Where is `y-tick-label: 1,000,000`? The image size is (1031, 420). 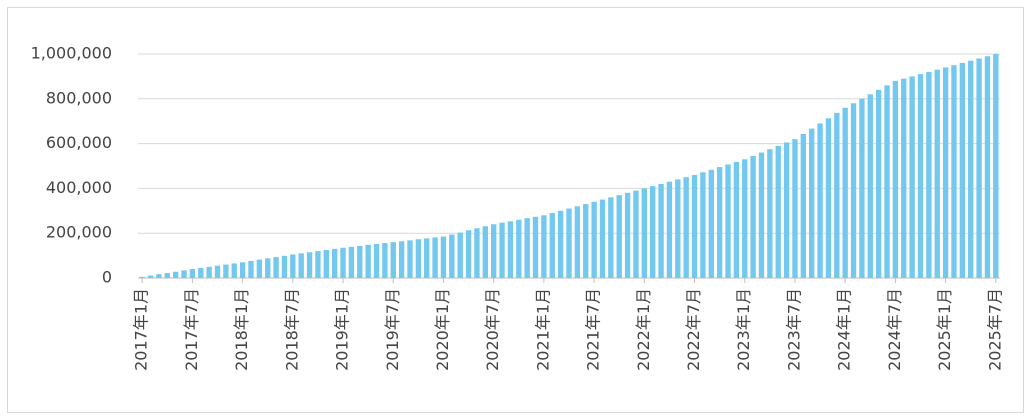
y-tick-label: 1,000,000 is located at coordinates (71, 53).